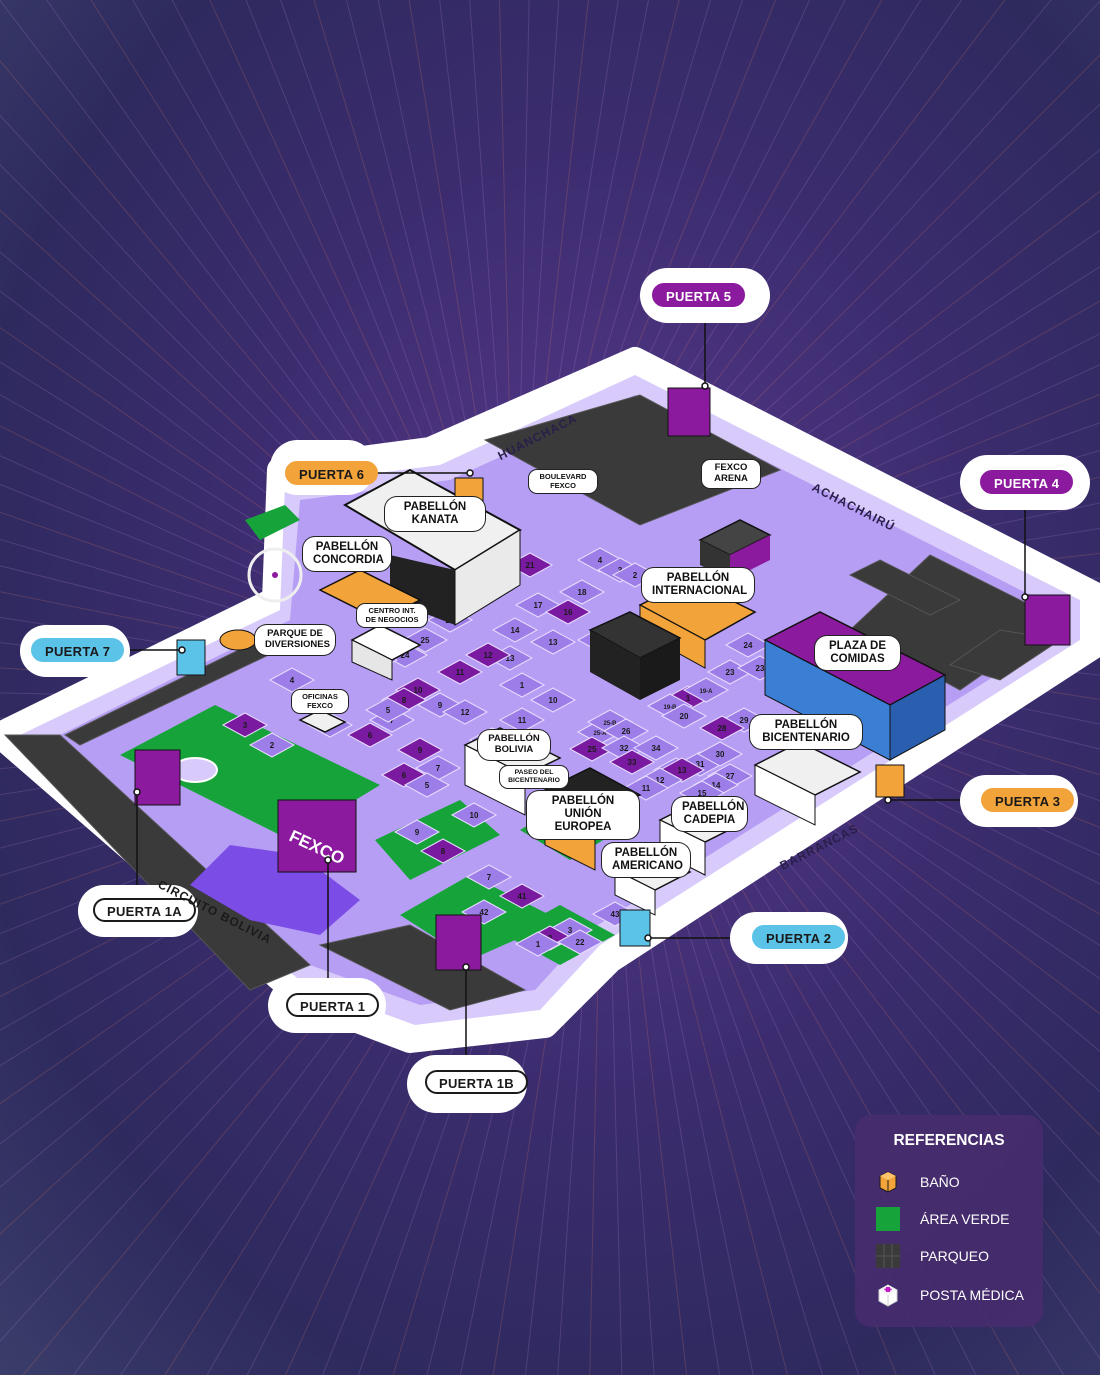  Describe the element at coordinates (610, 724) in the screenshot. I see `block-number: 25-B` at that location.